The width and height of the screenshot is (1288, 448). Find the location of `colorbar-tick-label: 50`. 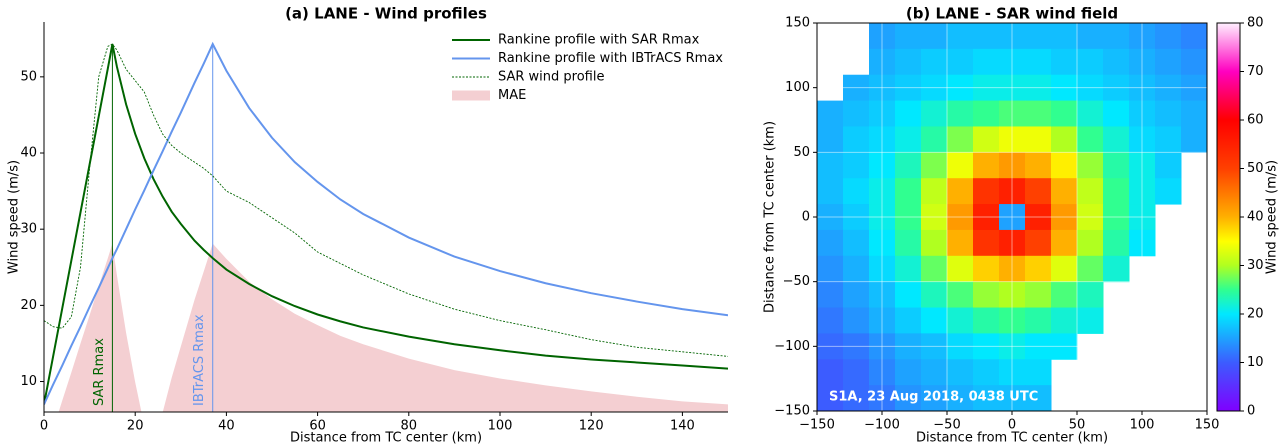

colorbar-tick-label: 50 is located at coordinates (1255, 168).